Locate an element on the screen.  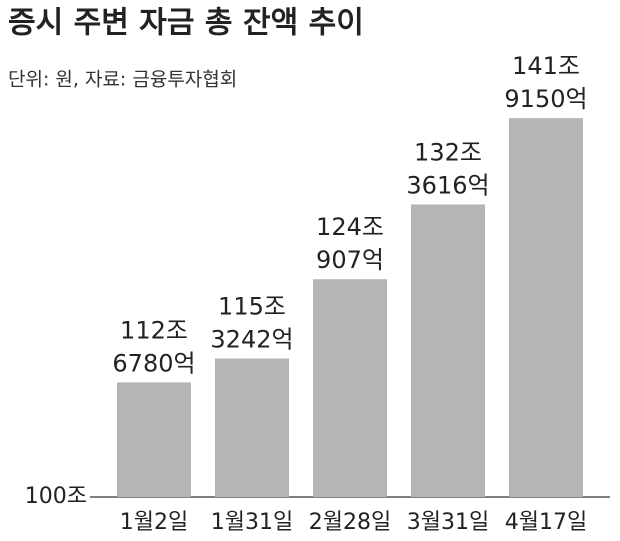
value-label: 907억 is located at coordinates (350, 260).